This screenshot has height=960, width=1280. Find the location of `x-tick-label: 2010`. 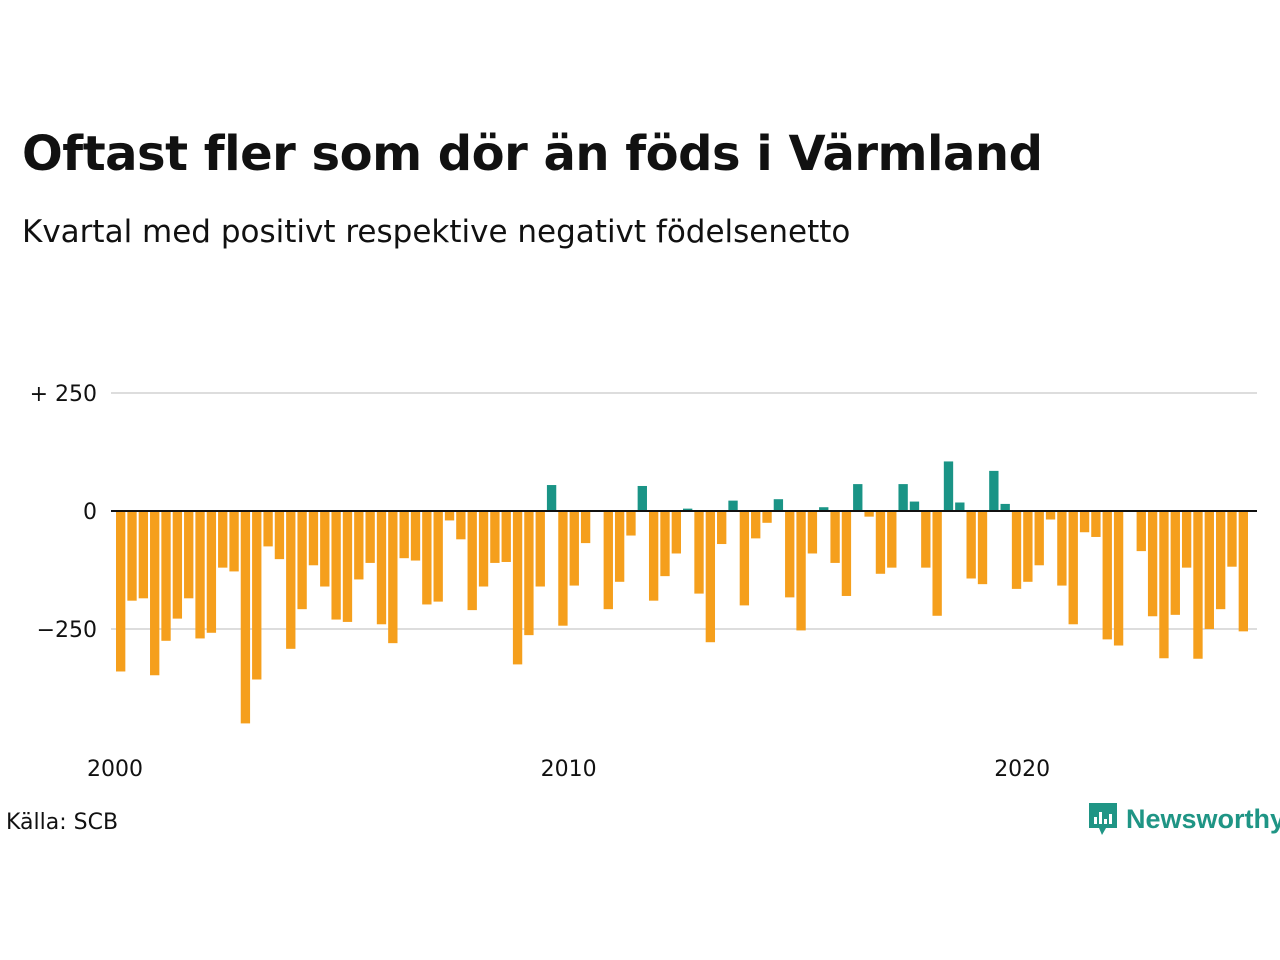

x-tick-label: 2010 is located at coordinates (569, 768).